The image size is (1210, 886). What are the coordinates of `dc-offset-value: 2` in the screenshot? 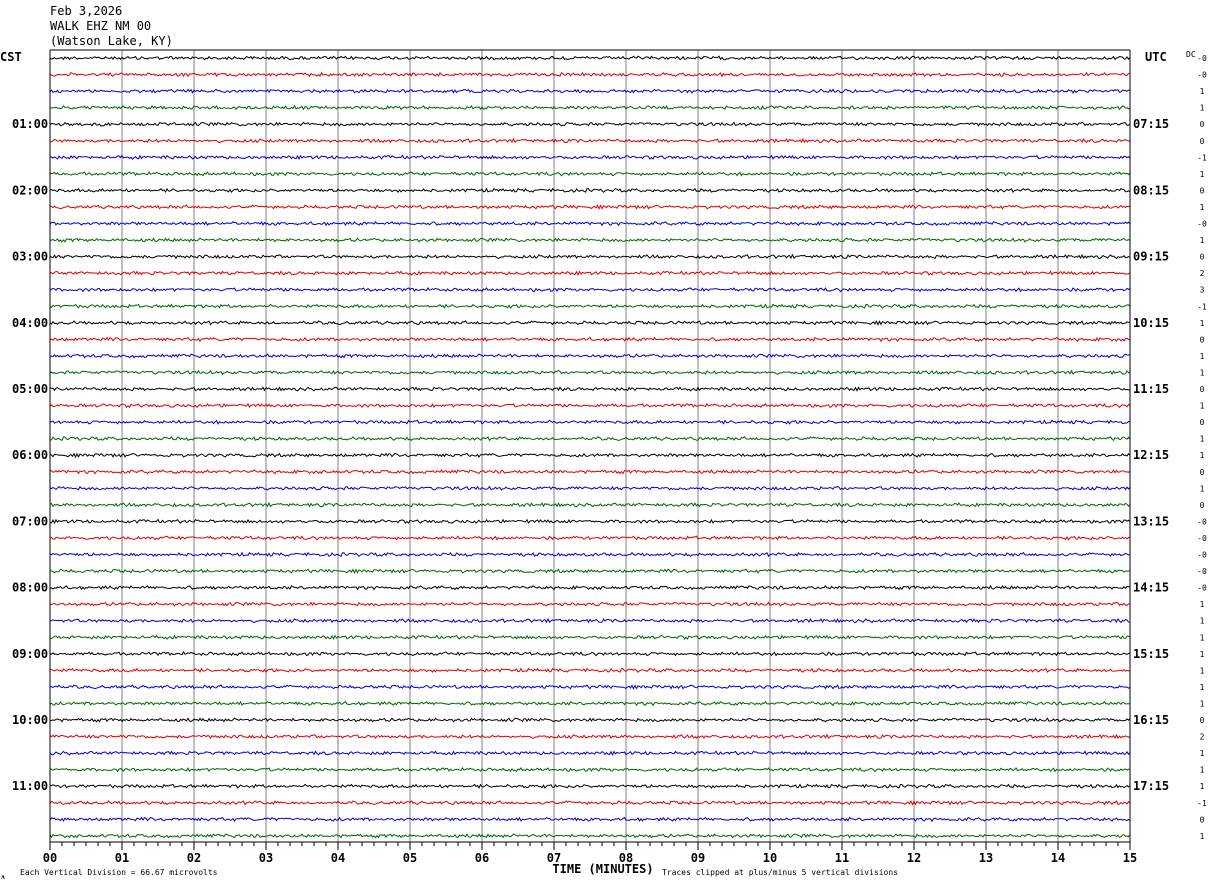 It's located at (1202, 737).